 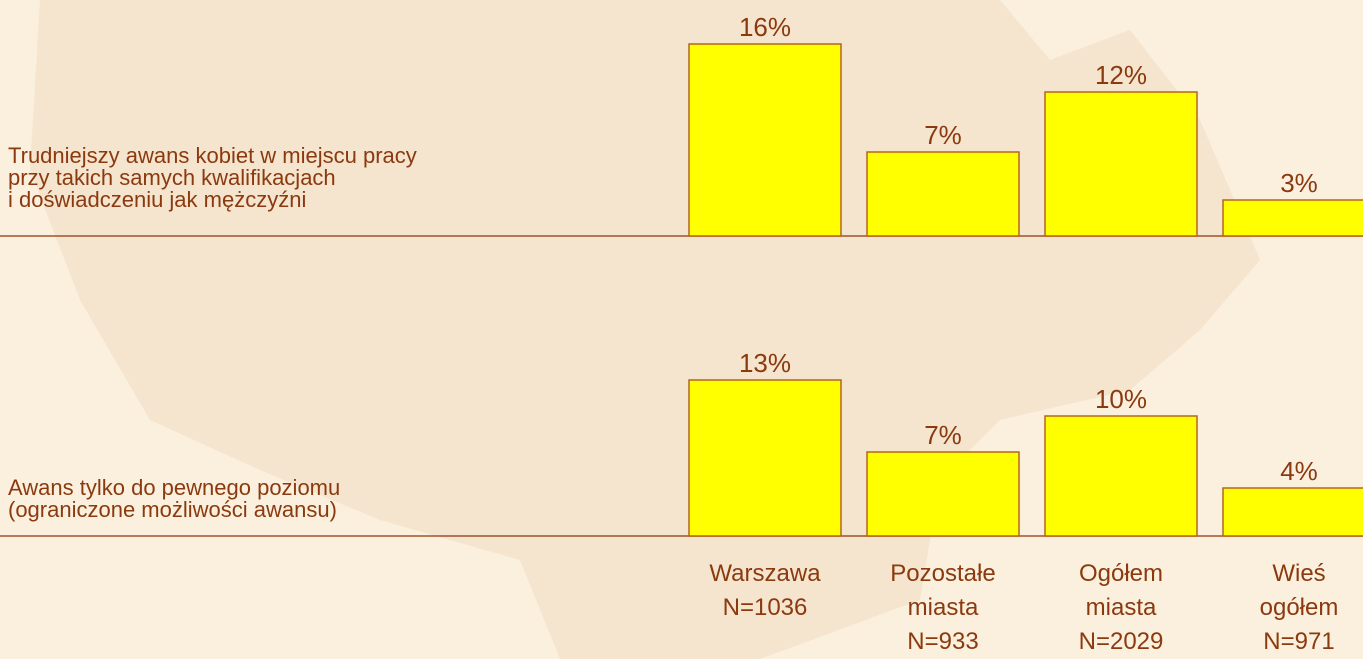 What do you see at coordinates (1121, 75) in the screenshot?
I see `value-label: 12%` at bounding box center [1121, 75].